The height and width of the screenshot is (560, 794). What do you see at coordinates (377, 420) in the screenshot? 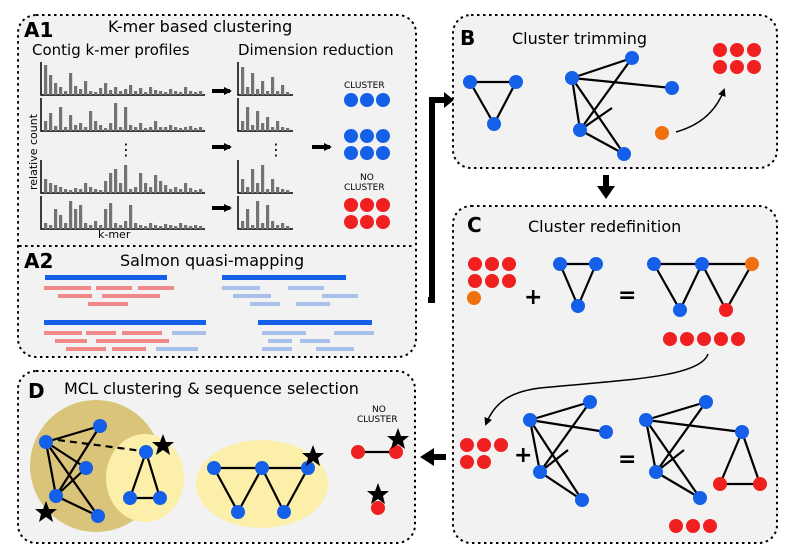
I see `d-no-cluster-label-line2: CLUSTER` at bounding box center [377, 420].